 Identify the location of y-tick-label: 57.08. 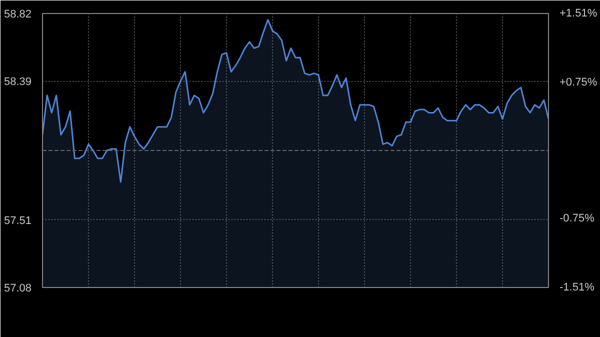
(18, 288).